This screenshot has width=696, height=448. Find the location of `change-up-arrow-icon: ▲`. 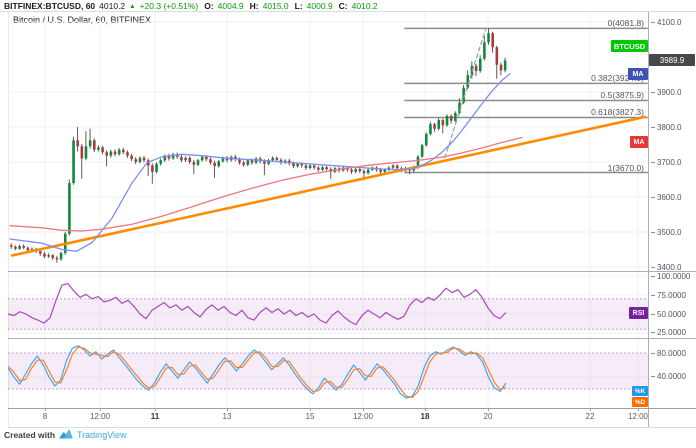

change-up-arrow-icon: ▲ is located at coordinates (132, 6).